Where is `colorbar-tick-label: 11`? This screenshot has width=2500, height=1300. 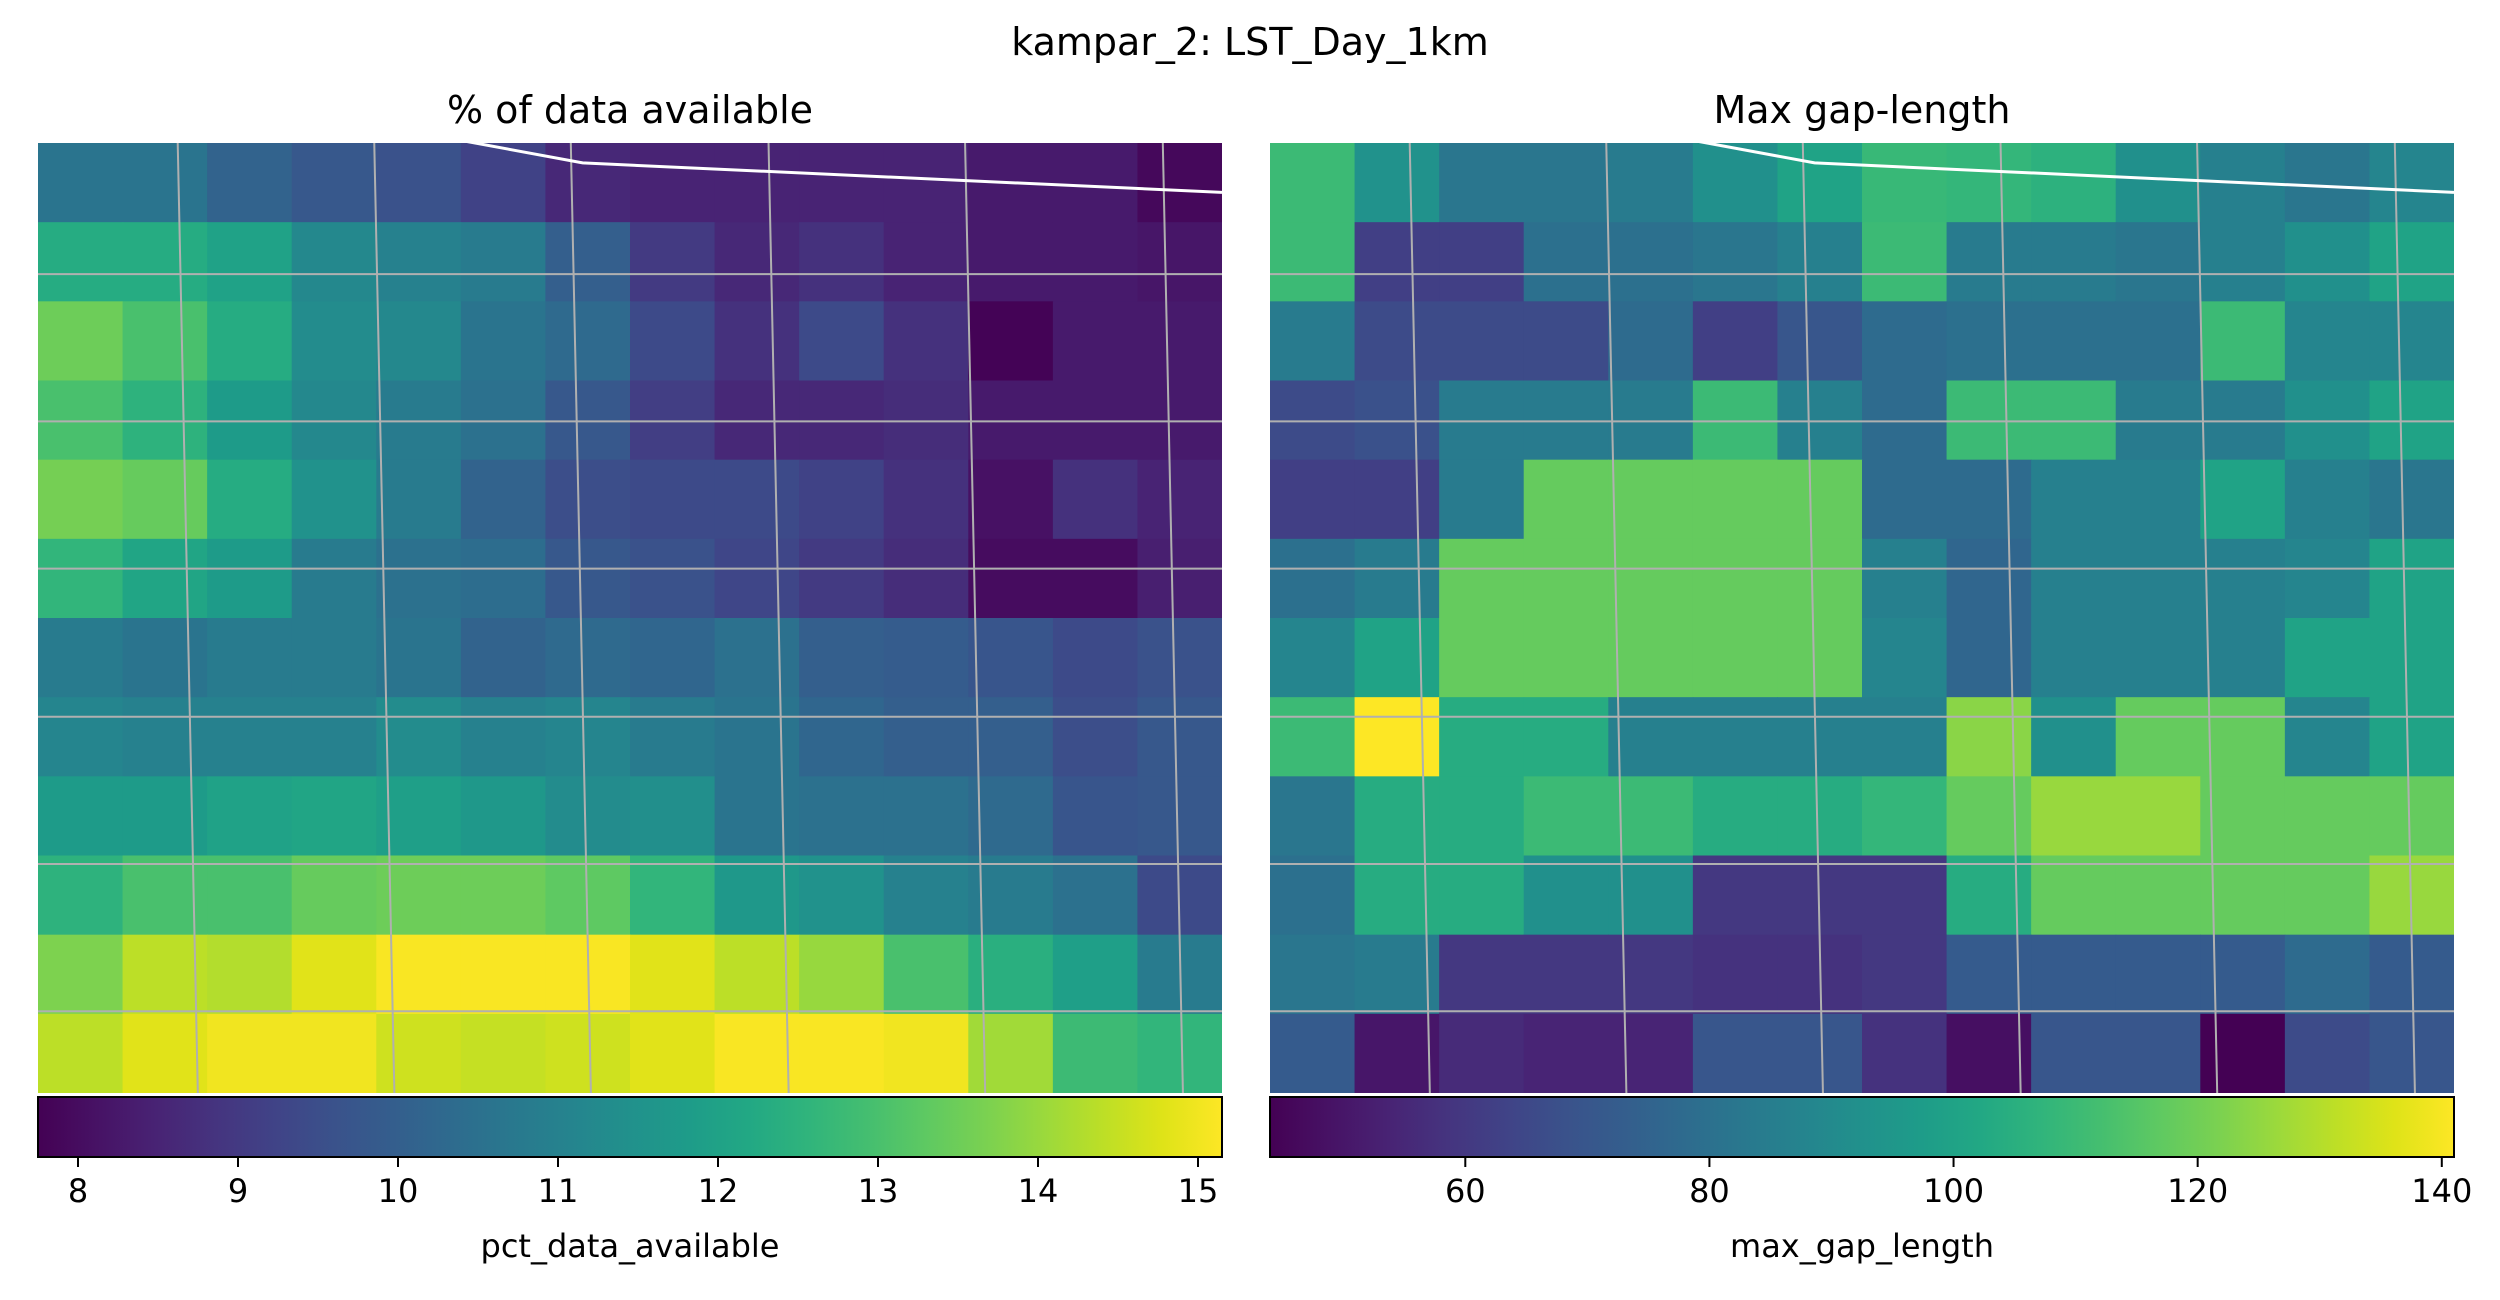
colorbar-tick-label: 11 is located at coordinates (558, 1191).